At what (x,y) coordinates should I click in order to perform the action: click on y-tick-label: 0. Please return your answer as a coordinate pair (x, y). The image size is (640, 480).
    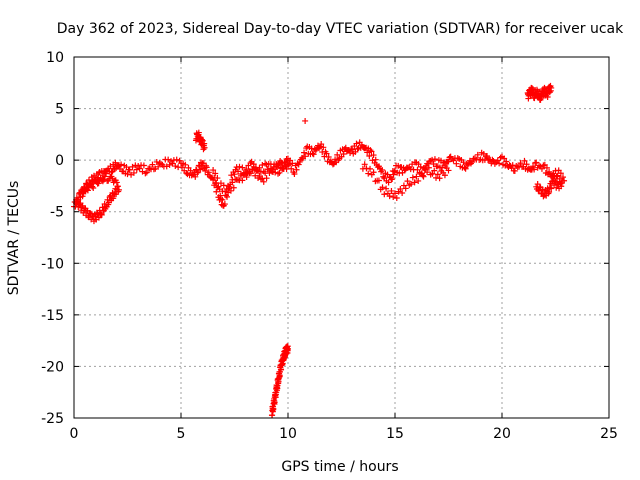
    Looking at the image, I should click on (59, 161).